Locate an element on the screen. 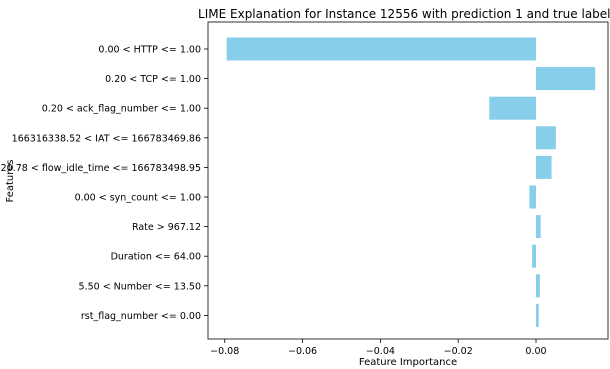 This screenshot has width=610, height=369. y-tick-label: Duration <= 64.00 is located at coordinates (156, 257).